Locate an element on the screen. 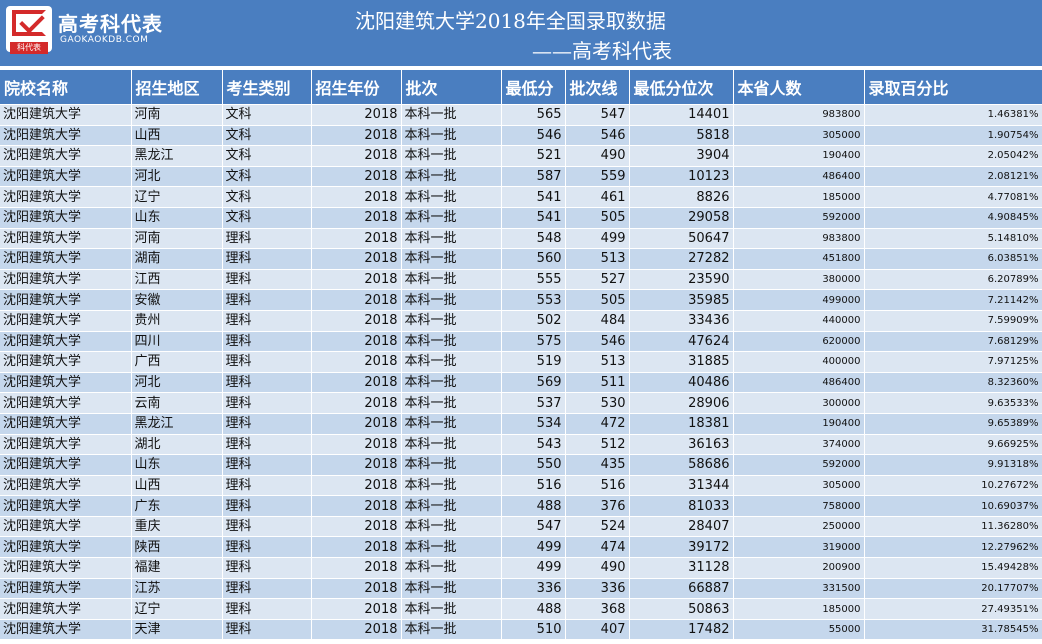  cell-admit-percent: 9.63533% is located at coordinates (953, 403).